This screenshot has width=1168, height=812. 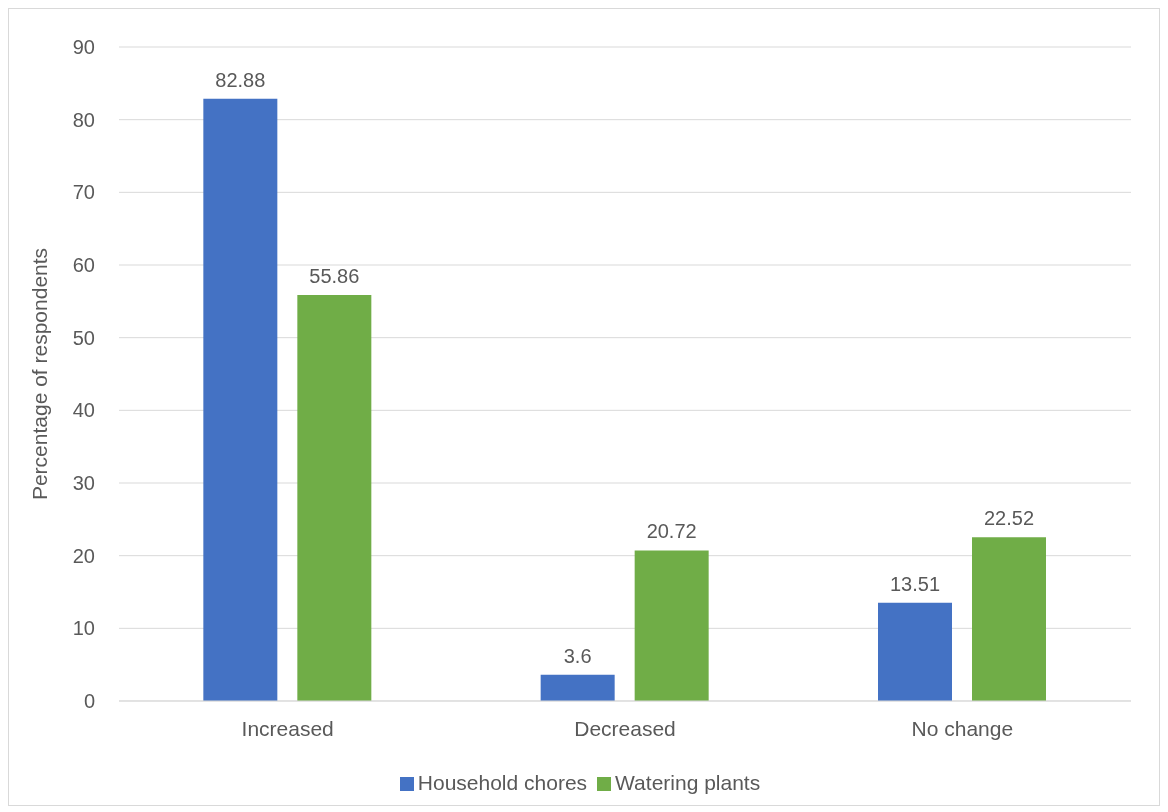 What do you see at coordinates (671, 531) in the screenshot?
I see `data-label: 20.72` at bounding box center [671, 531].